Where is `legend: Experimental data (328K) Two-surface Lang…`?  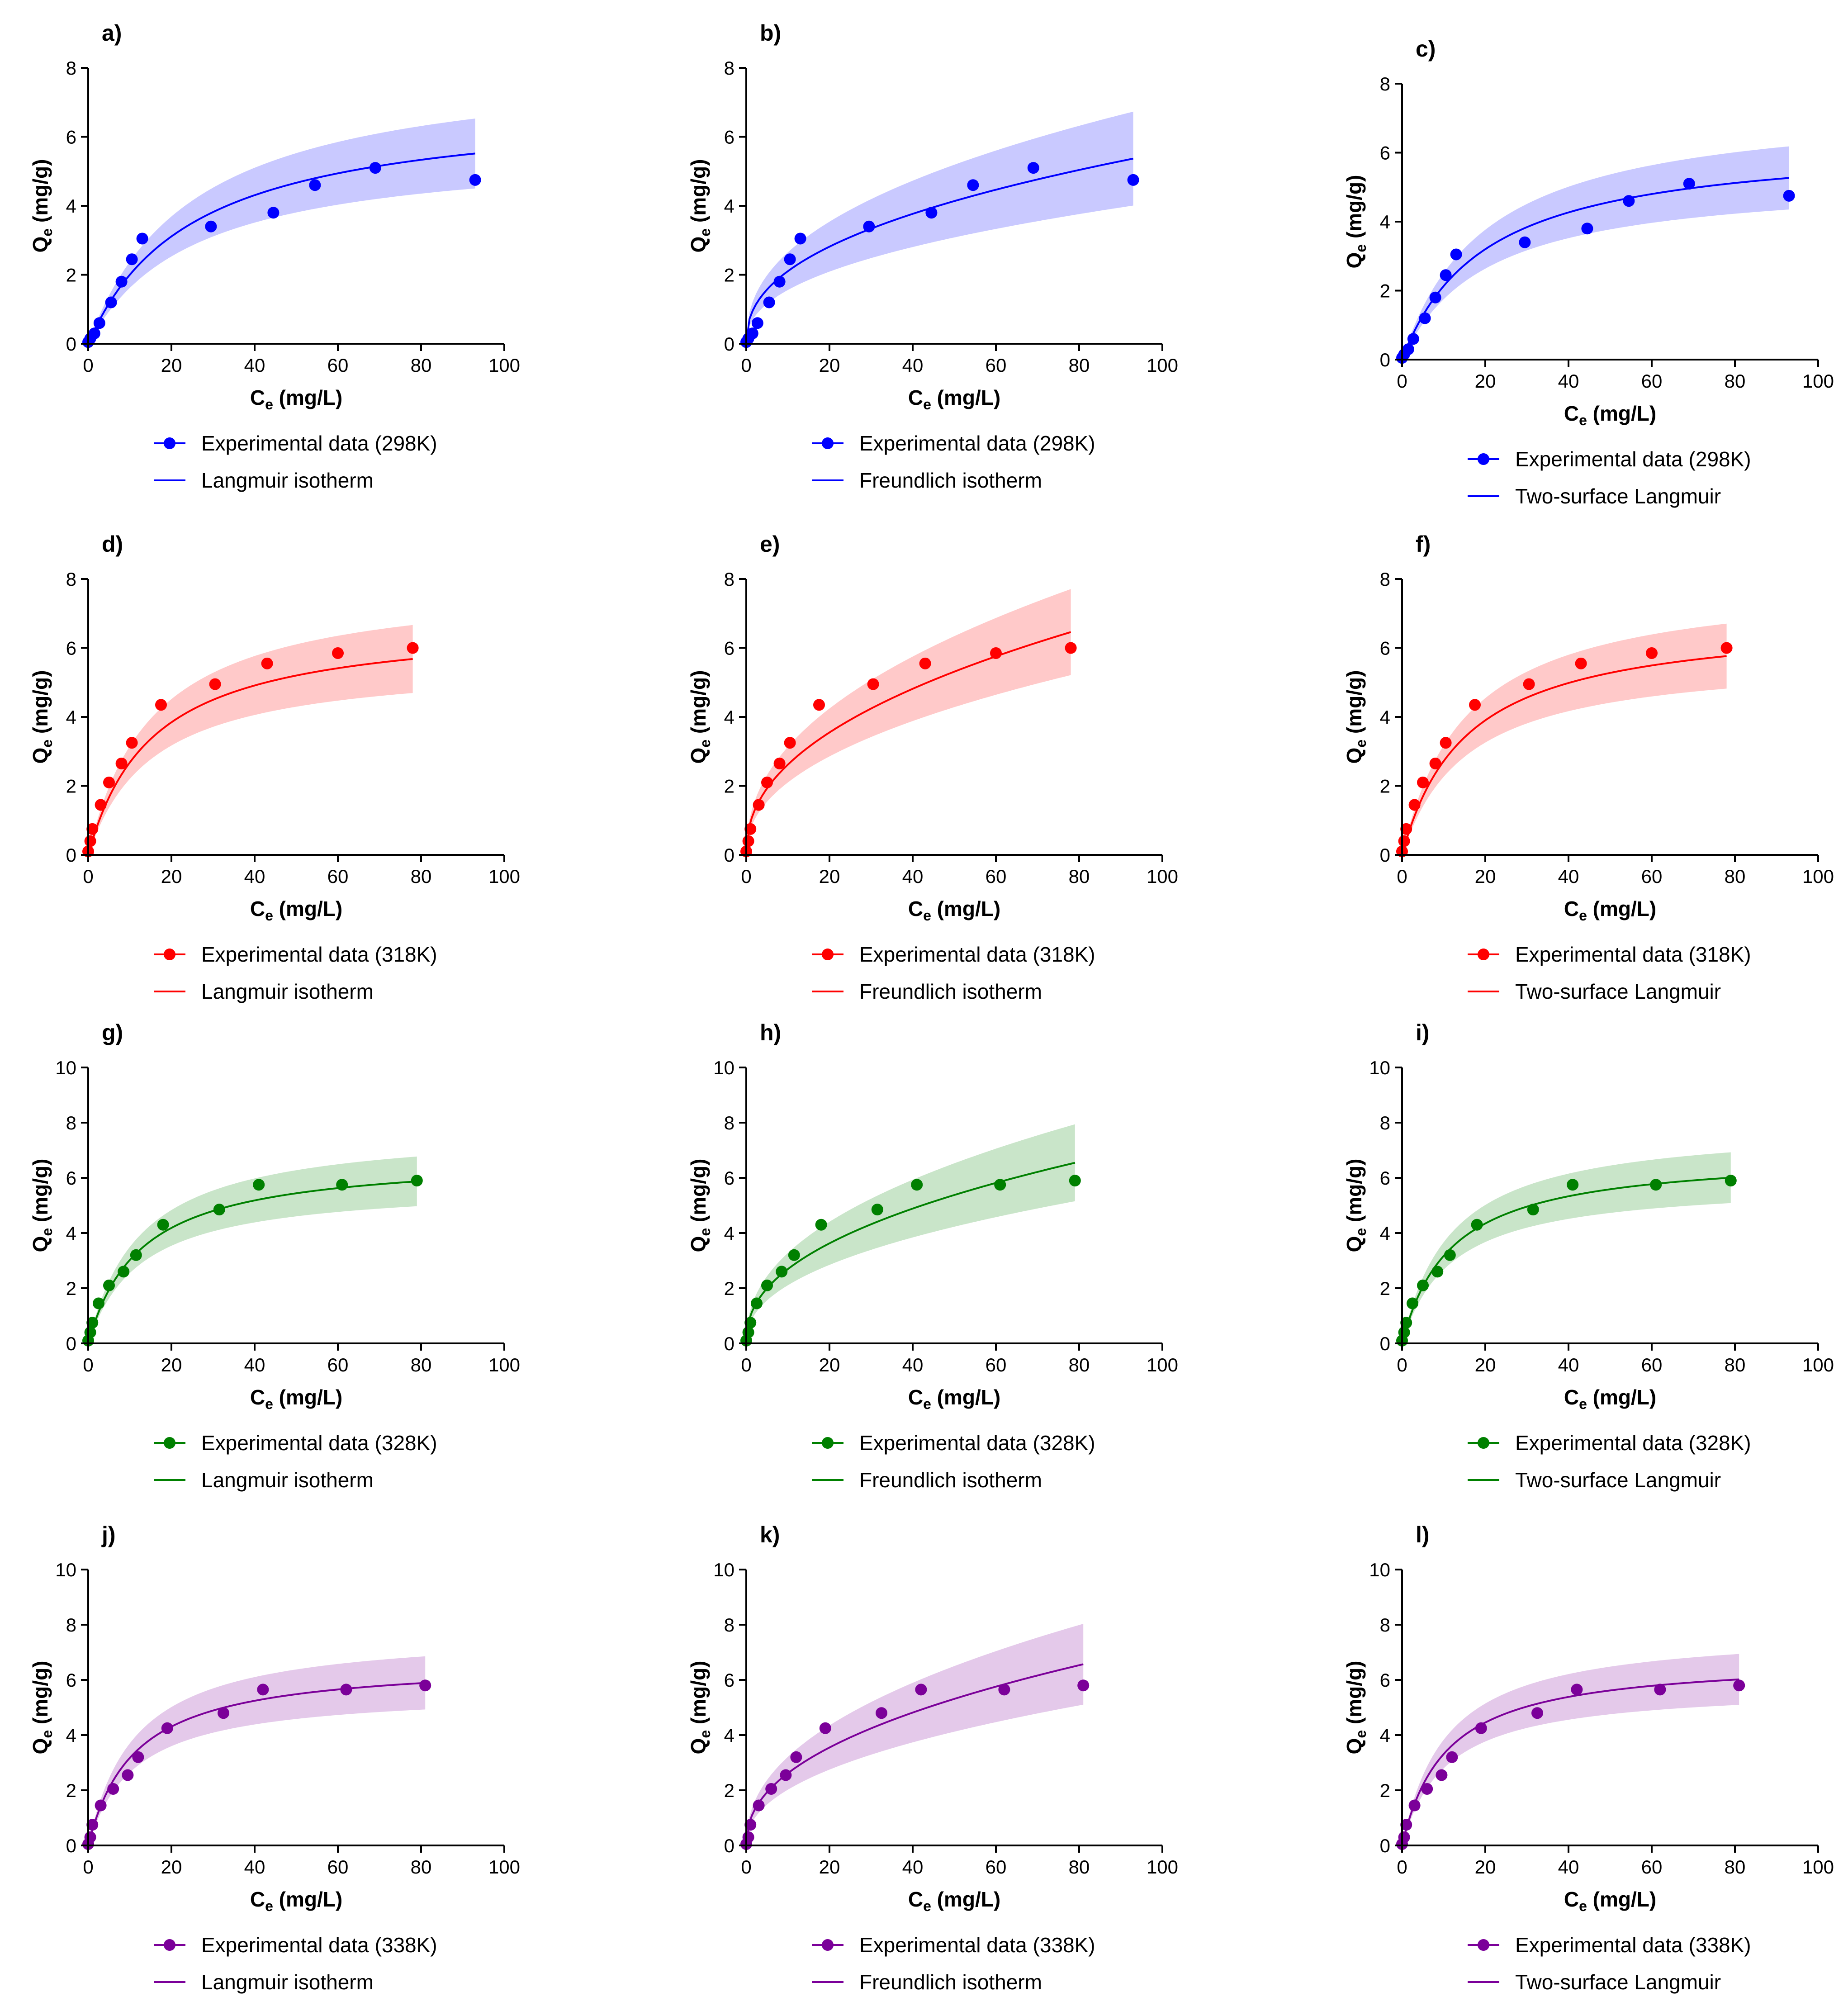
legend: Experimental data (328K) Two-surface Lang… is located at coordinates (1610, 1461).